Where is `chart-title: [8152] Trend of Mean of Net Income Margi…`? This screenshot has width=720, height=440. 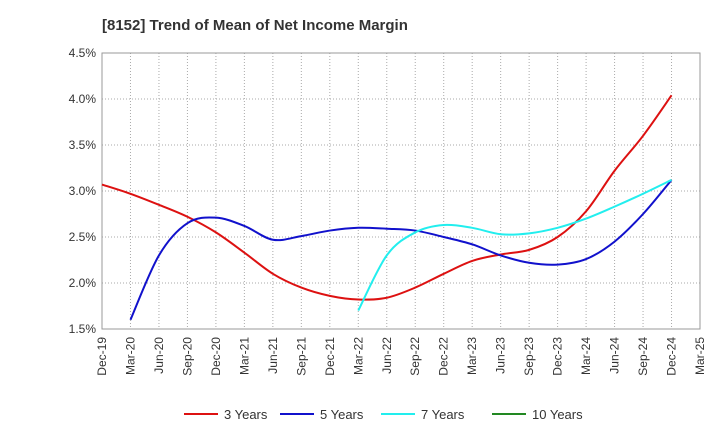 chart-title: [8152] Trend of Mean of Net Income Margi… is located at coordinates (255, 25).